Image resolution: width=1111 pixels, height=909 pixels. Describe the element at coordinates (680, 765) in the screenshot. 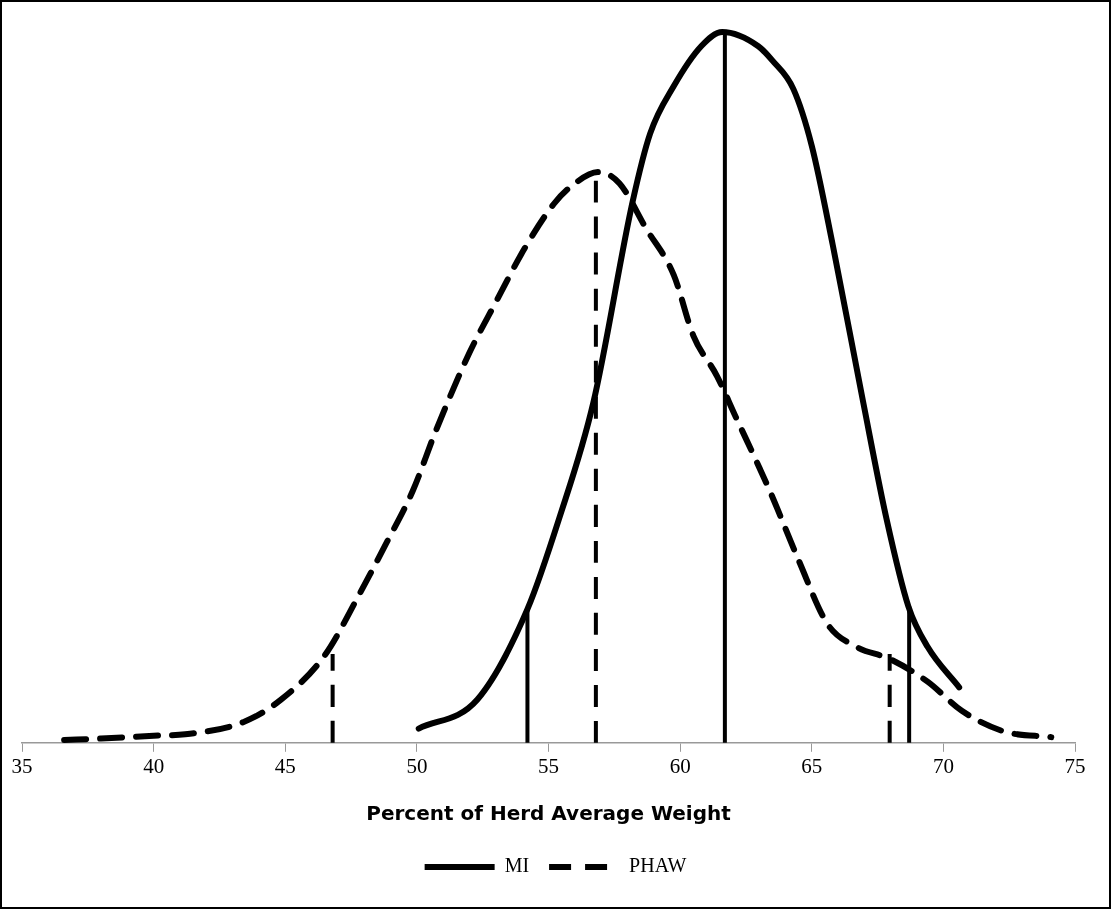

I see `x-tick-label: 60` at that location.